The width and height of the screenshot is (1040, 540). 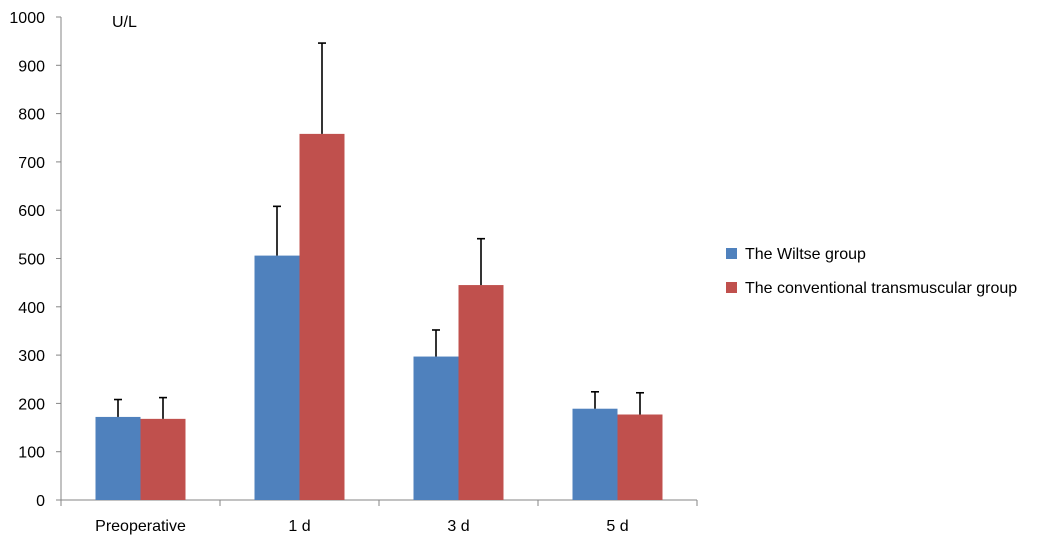 What do you see at coordinates (31, 308) in the screenshot?
I see `y-tick-label: 400` at bounding box center [31, 308].